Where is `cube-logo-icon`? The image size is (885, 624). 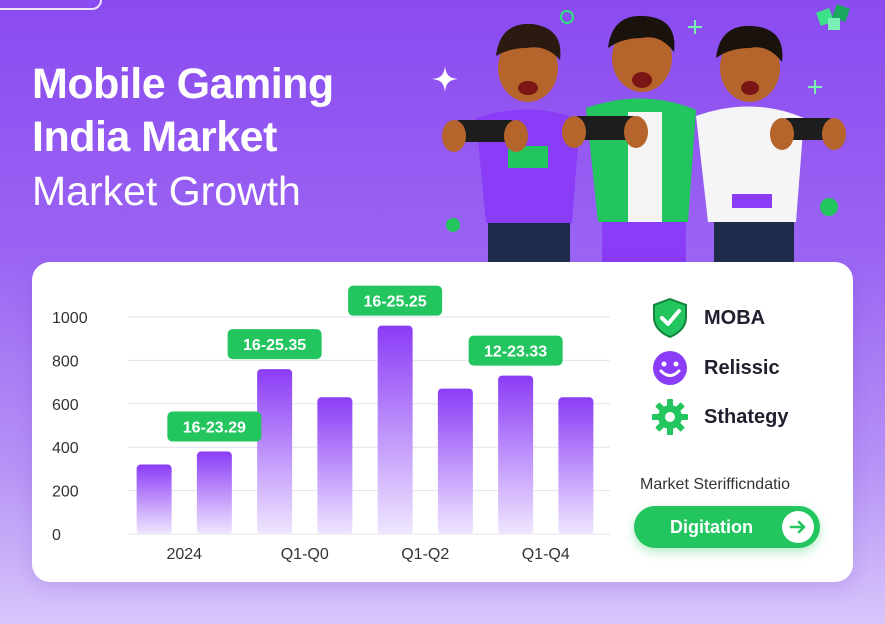 cube-logo-icon is located at coordinates (833, 17).